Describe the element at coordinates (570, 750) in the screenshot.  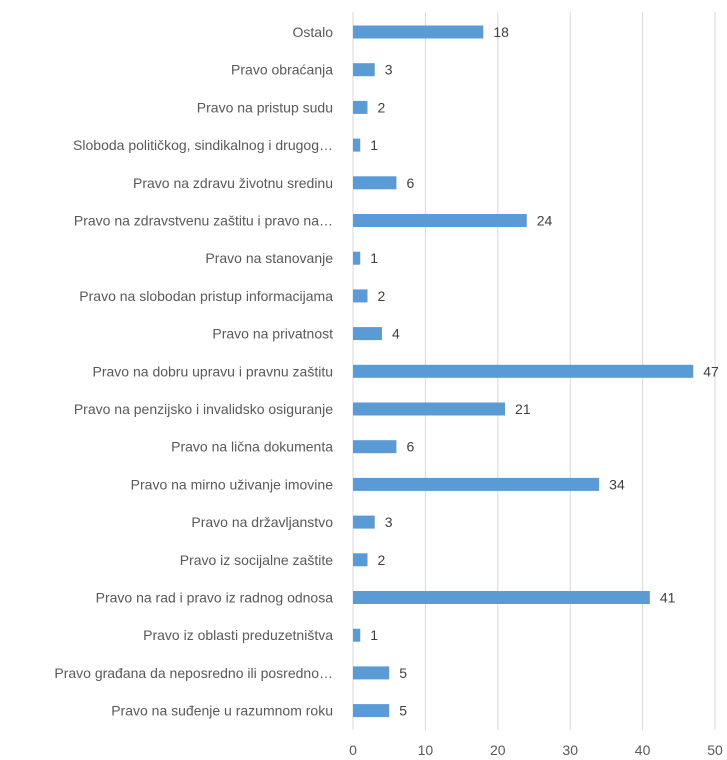
I see `x-tick-label: 30` at that location.